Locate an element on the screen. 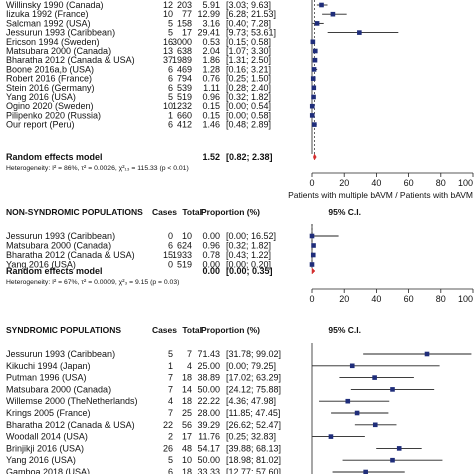 The image size is (474, 474). panel-non-syndromic-study-ci: [0.43; 1.22] is located at coordinates (248, 255).